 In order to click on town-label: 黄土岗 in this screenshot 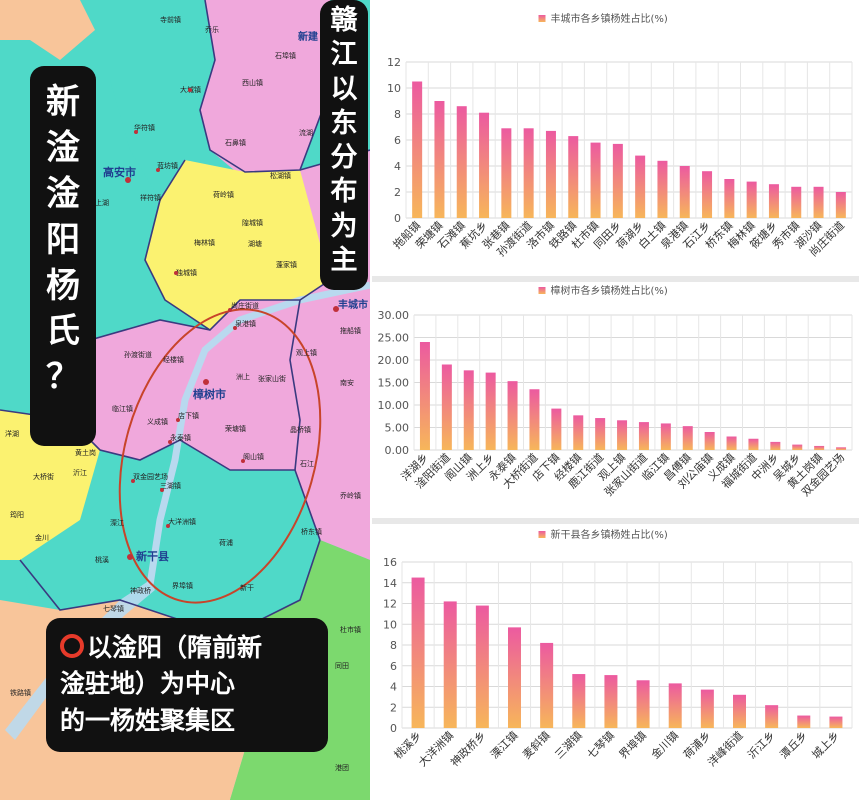, I will do `click(85, 452)`.